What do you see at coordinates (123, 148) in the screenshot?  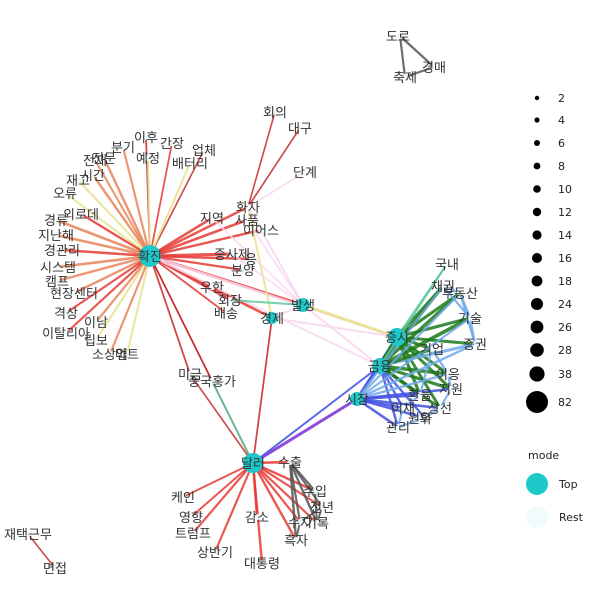 I see `node-label-bungi: 분기` at bounding box center [123, 148].